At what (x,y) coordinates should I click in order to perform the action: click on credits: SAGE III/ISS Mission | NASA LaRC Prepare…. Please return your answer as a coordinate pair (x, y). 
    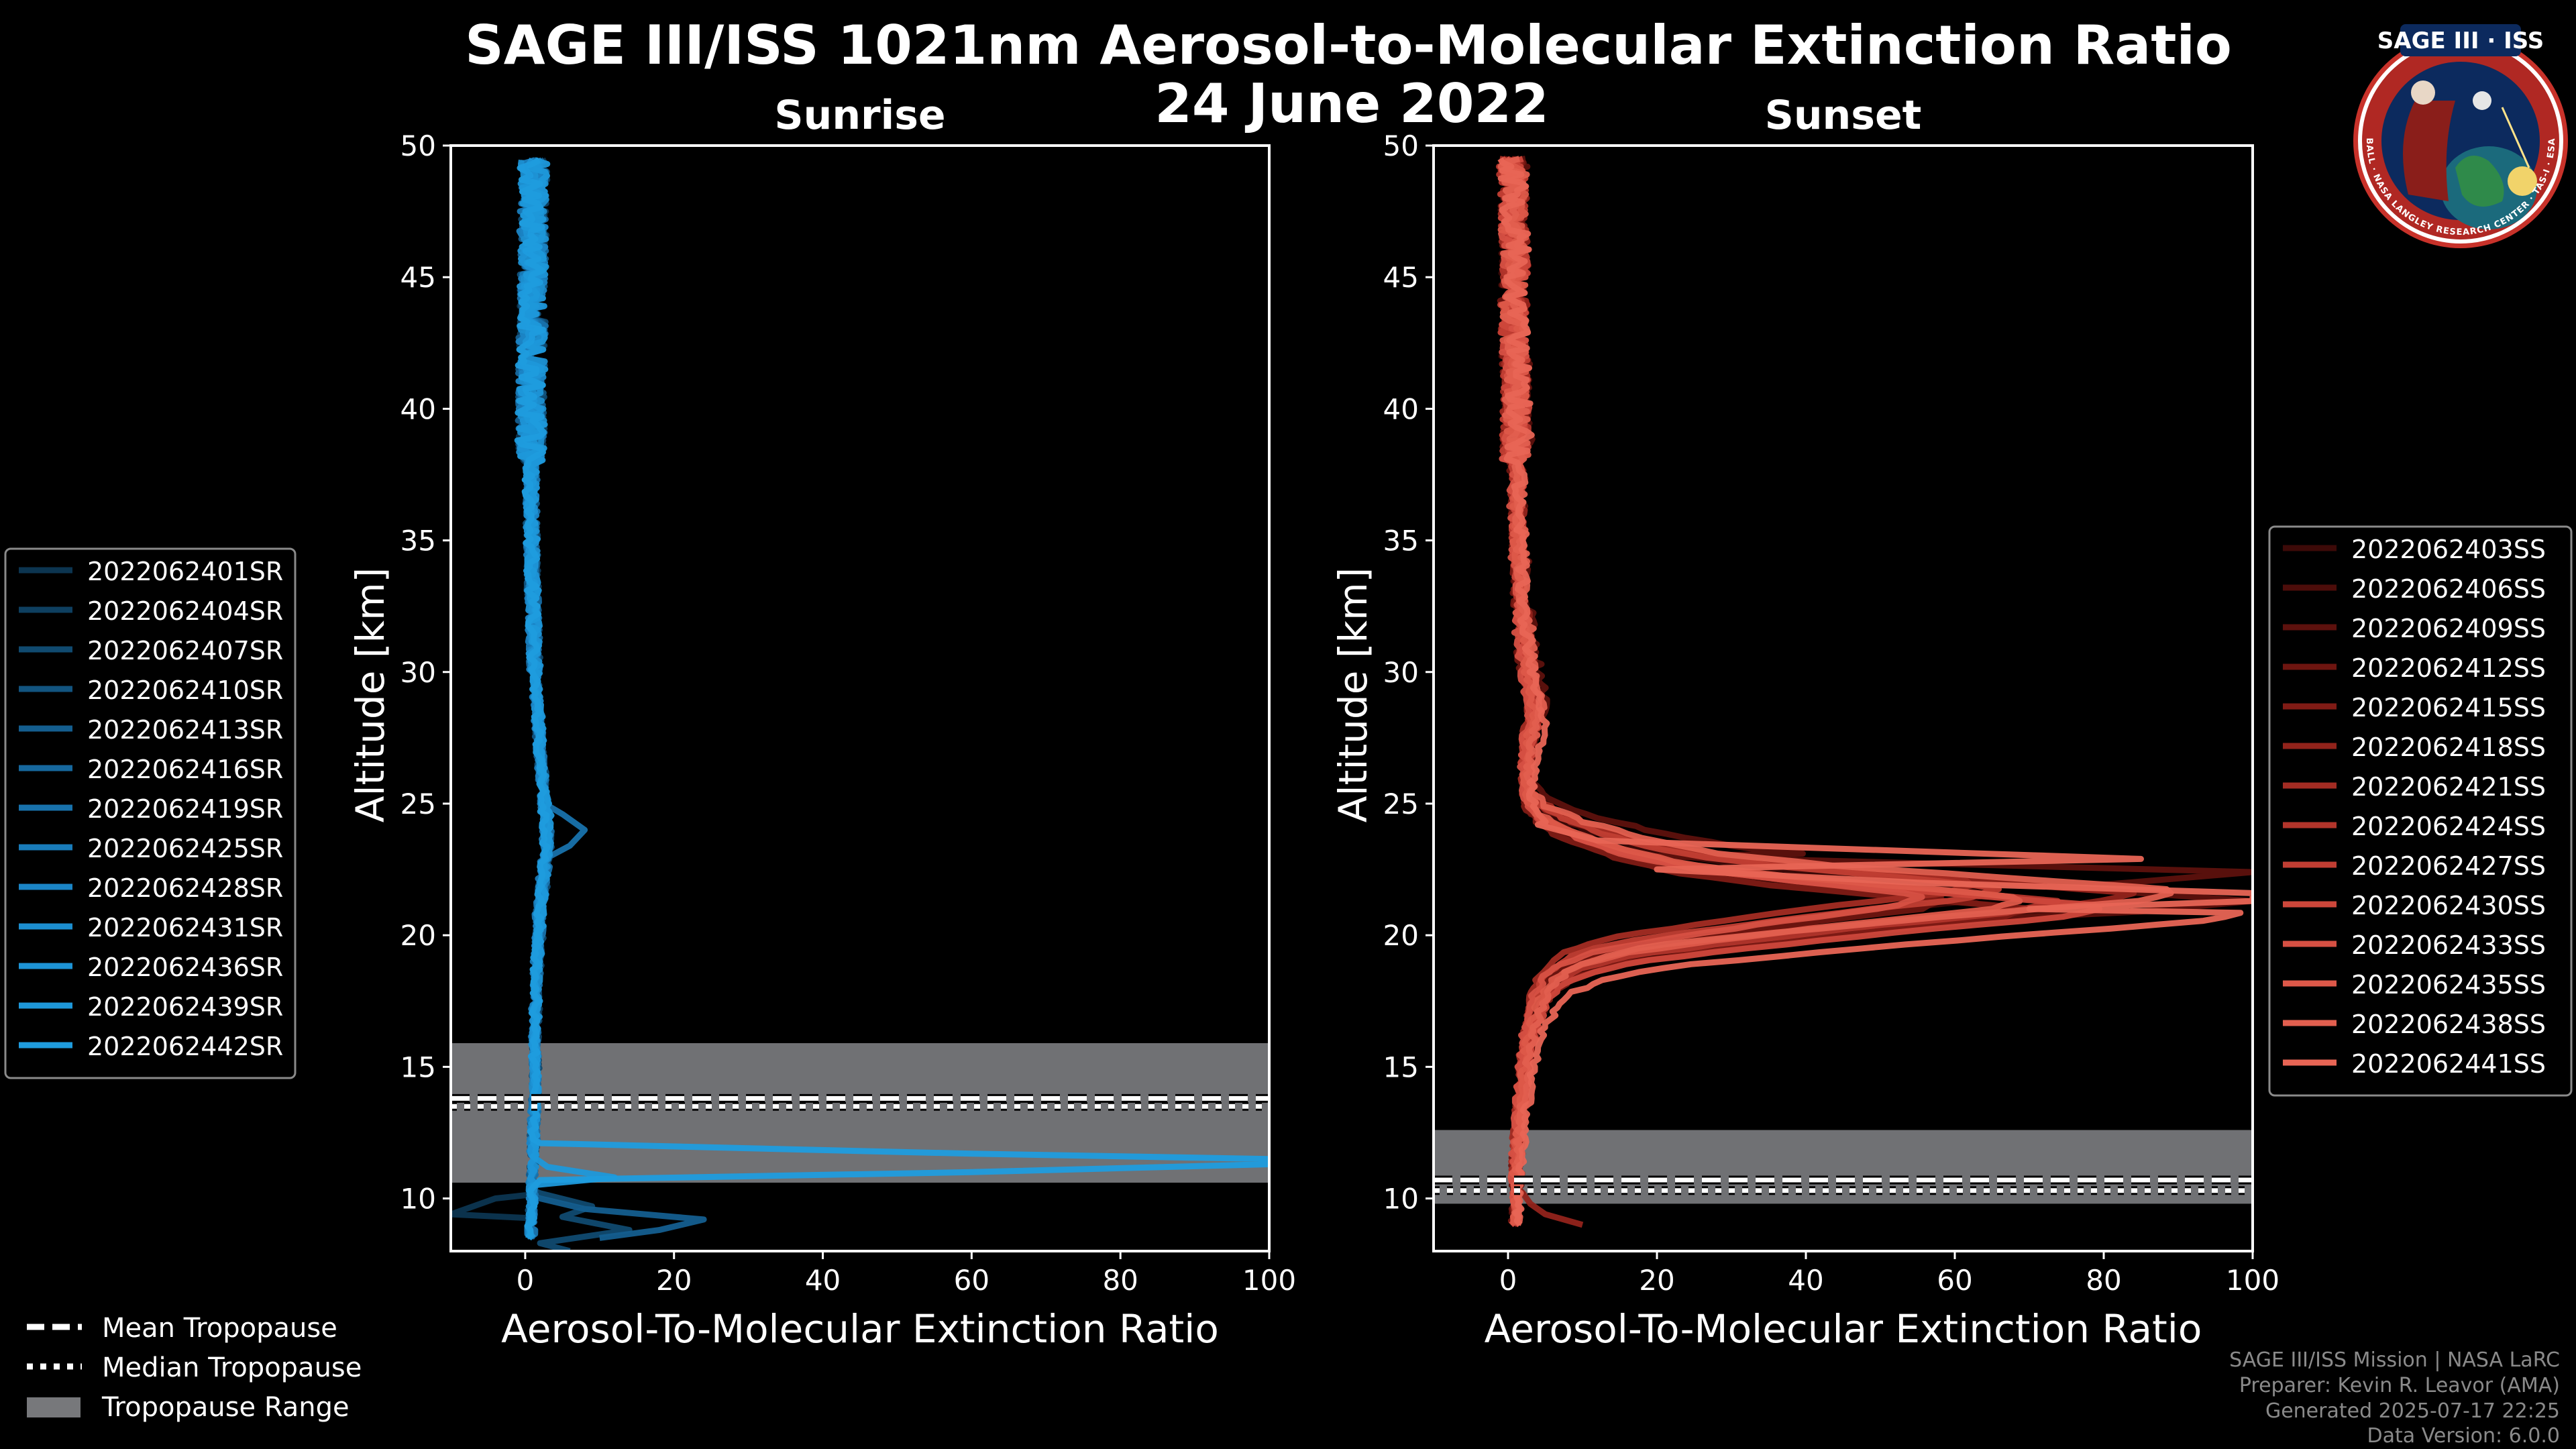
    Looking at the image, I should click on (2394, 1398).